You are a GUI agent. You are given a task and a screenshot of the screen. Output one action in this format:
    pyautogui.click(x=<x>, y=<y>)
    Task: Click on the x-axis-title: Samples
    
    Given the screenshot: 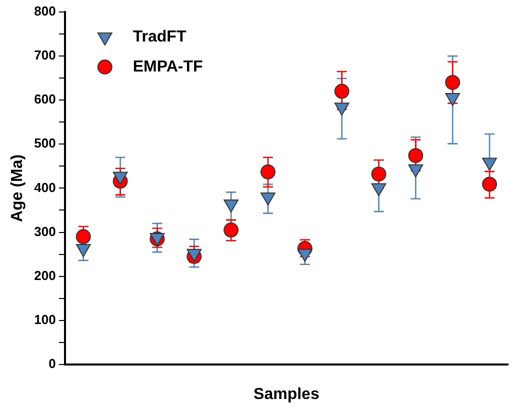 What is the action you would take?
    pyautogui.click(x=287, y=394)
    